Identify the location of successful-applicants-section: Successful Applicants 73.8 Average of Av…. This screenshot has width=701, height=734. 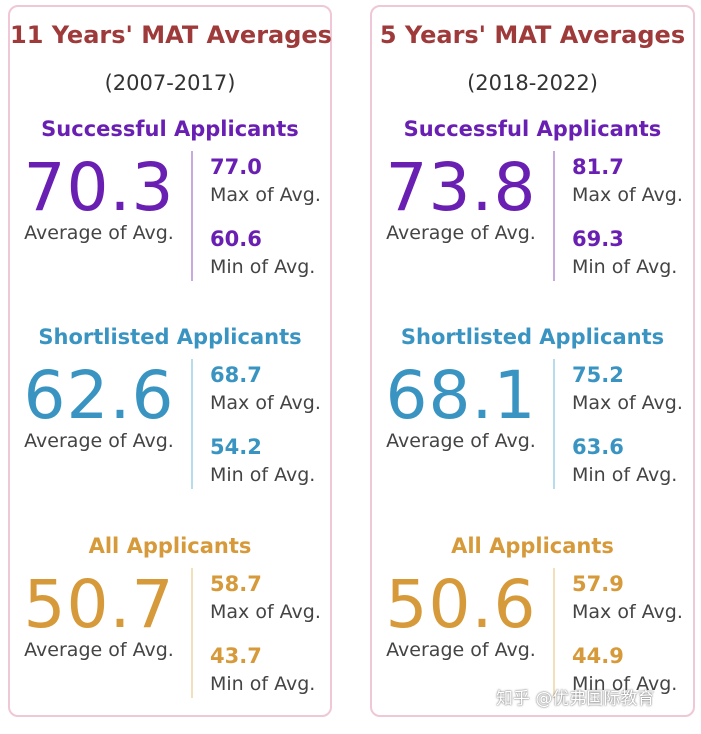
(532, 217).